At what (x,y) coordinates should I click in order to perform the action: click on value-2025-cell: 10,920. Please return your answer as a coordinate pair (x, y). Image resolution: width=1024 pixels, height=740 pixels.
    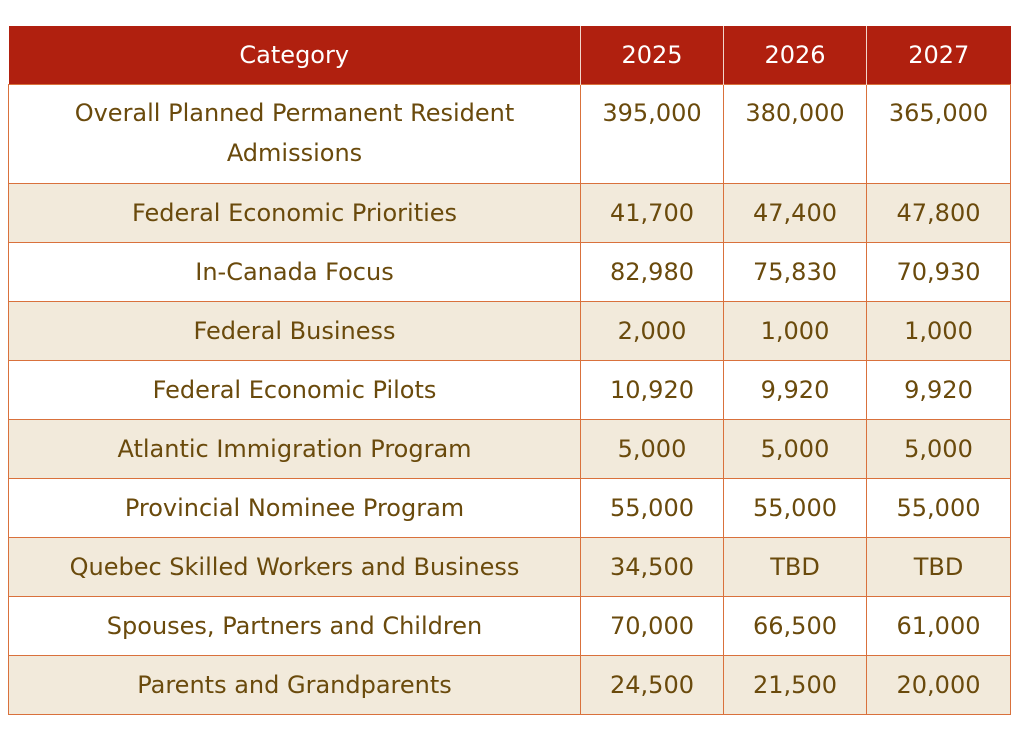
    Looking at the image, I should click on (652, 389).